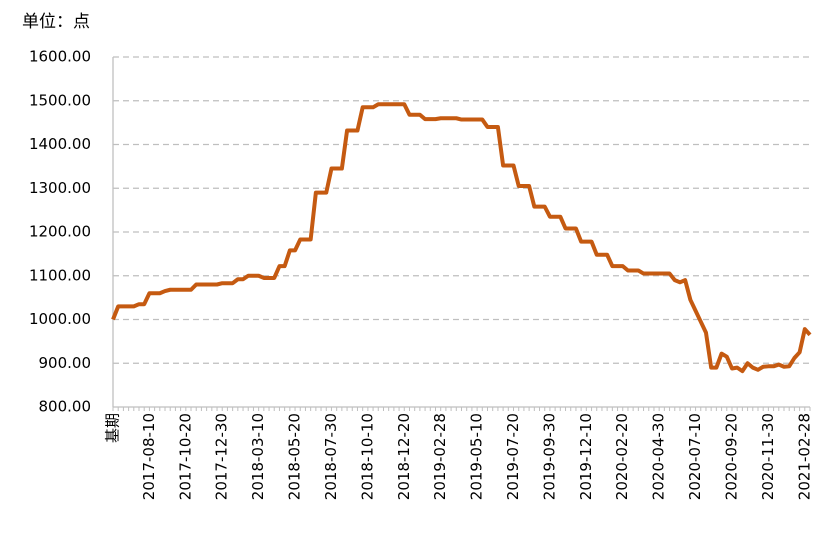  I want to click on y-tick-label: 1300.00, so click(60, 188).